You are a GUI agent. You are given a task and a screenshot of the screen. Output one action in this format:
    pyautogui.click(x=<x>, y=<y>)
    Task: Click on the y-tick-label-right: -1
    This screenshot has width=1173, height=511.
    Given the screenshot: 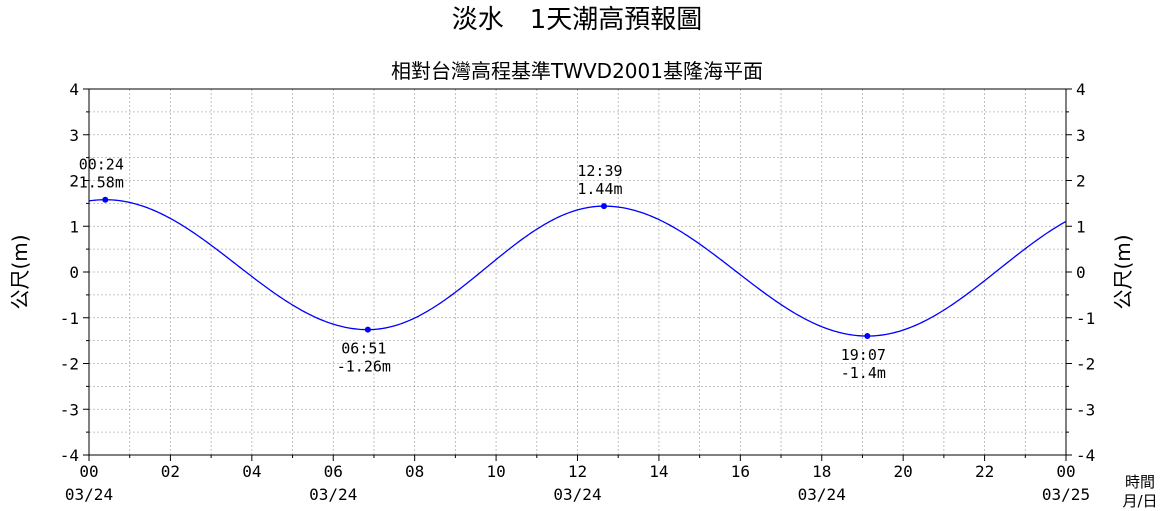 What is the action you would take?
    pyautogui.click(x=1085, y=318)
    